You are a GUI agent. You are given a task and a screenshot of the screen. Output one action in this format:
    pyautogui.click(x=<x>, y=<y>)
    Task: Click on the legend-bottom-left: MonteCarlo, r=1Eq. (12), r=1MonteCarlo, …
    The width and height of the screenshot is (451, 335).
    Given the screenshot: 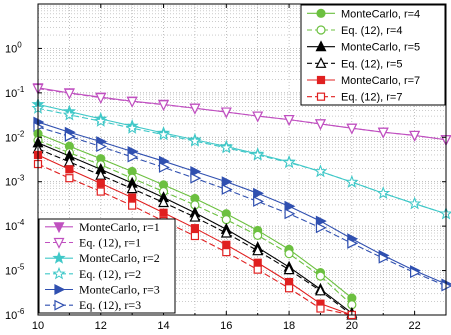 What is the action you would take?
    pyautogui.click(x=107, y=266)
    